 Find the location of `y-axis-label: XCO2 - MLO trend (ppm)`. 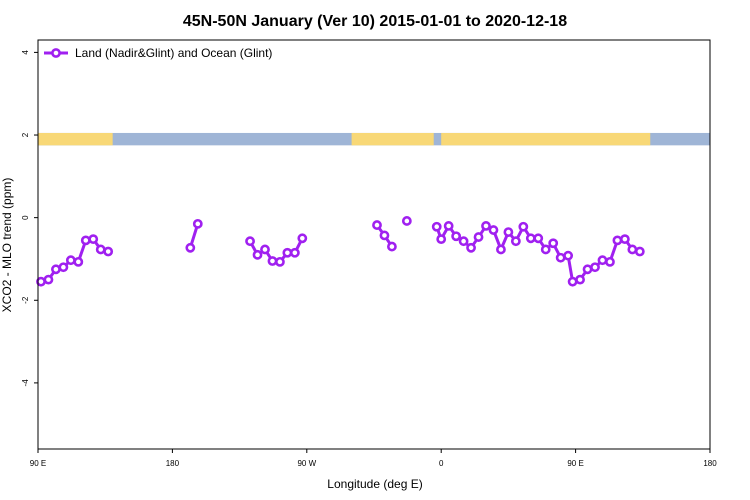

y-axis-label: XCO2 - MLO trend (ppm) is located at coordinates (7, 245).